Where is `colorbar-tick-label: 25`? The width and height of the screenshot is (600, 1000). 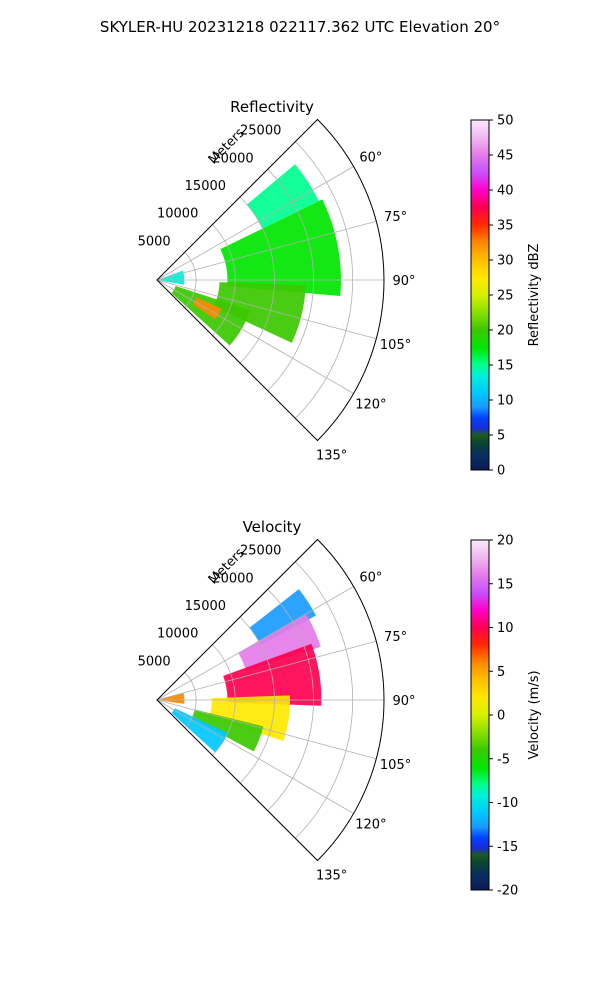 colorbar-tick-label: 25 is located at coordinates (505, 296).